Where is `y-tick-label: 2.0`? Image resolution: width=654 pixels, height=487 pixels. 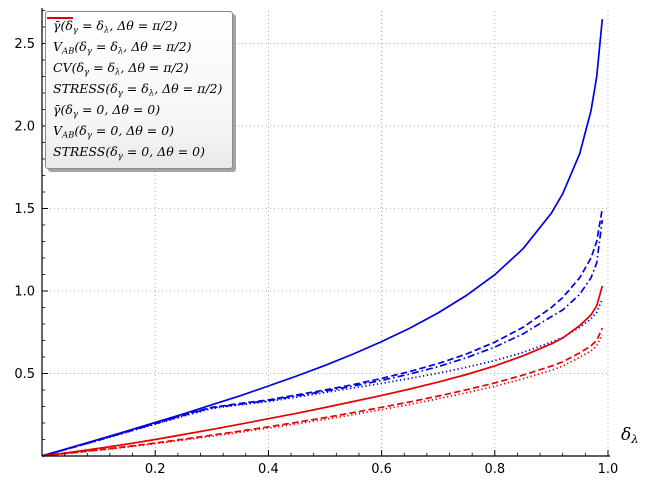
y-tick-label: 2.0 is located at coordinates (24, 126).